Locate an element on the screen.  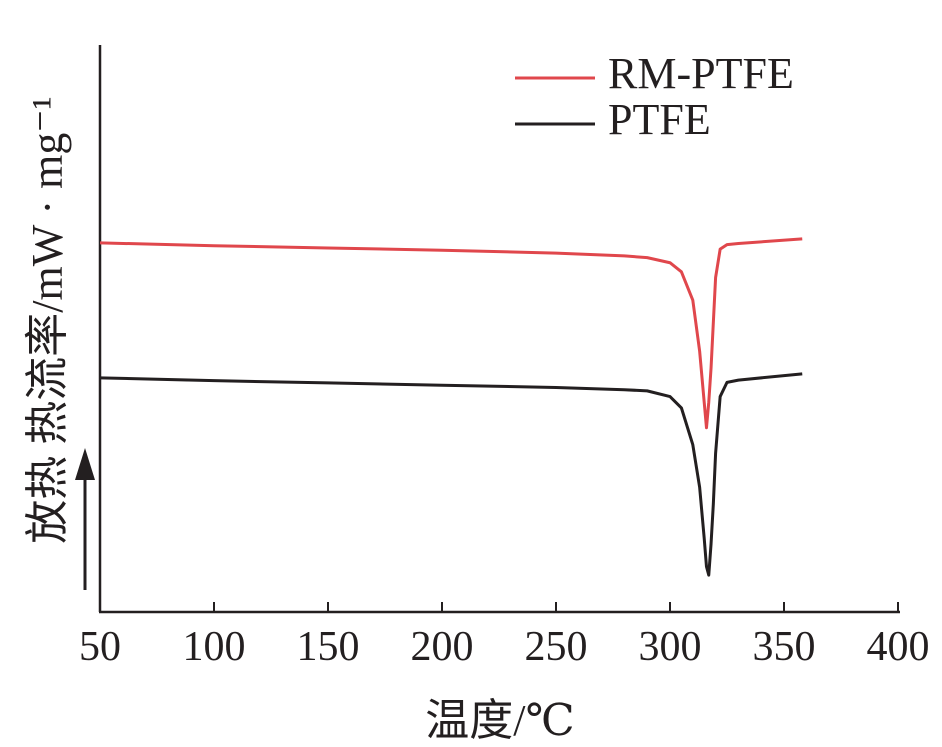
y-axis-label: 放热 热流率/mW · mg⁻¹ is located at coordinates (47, 319).